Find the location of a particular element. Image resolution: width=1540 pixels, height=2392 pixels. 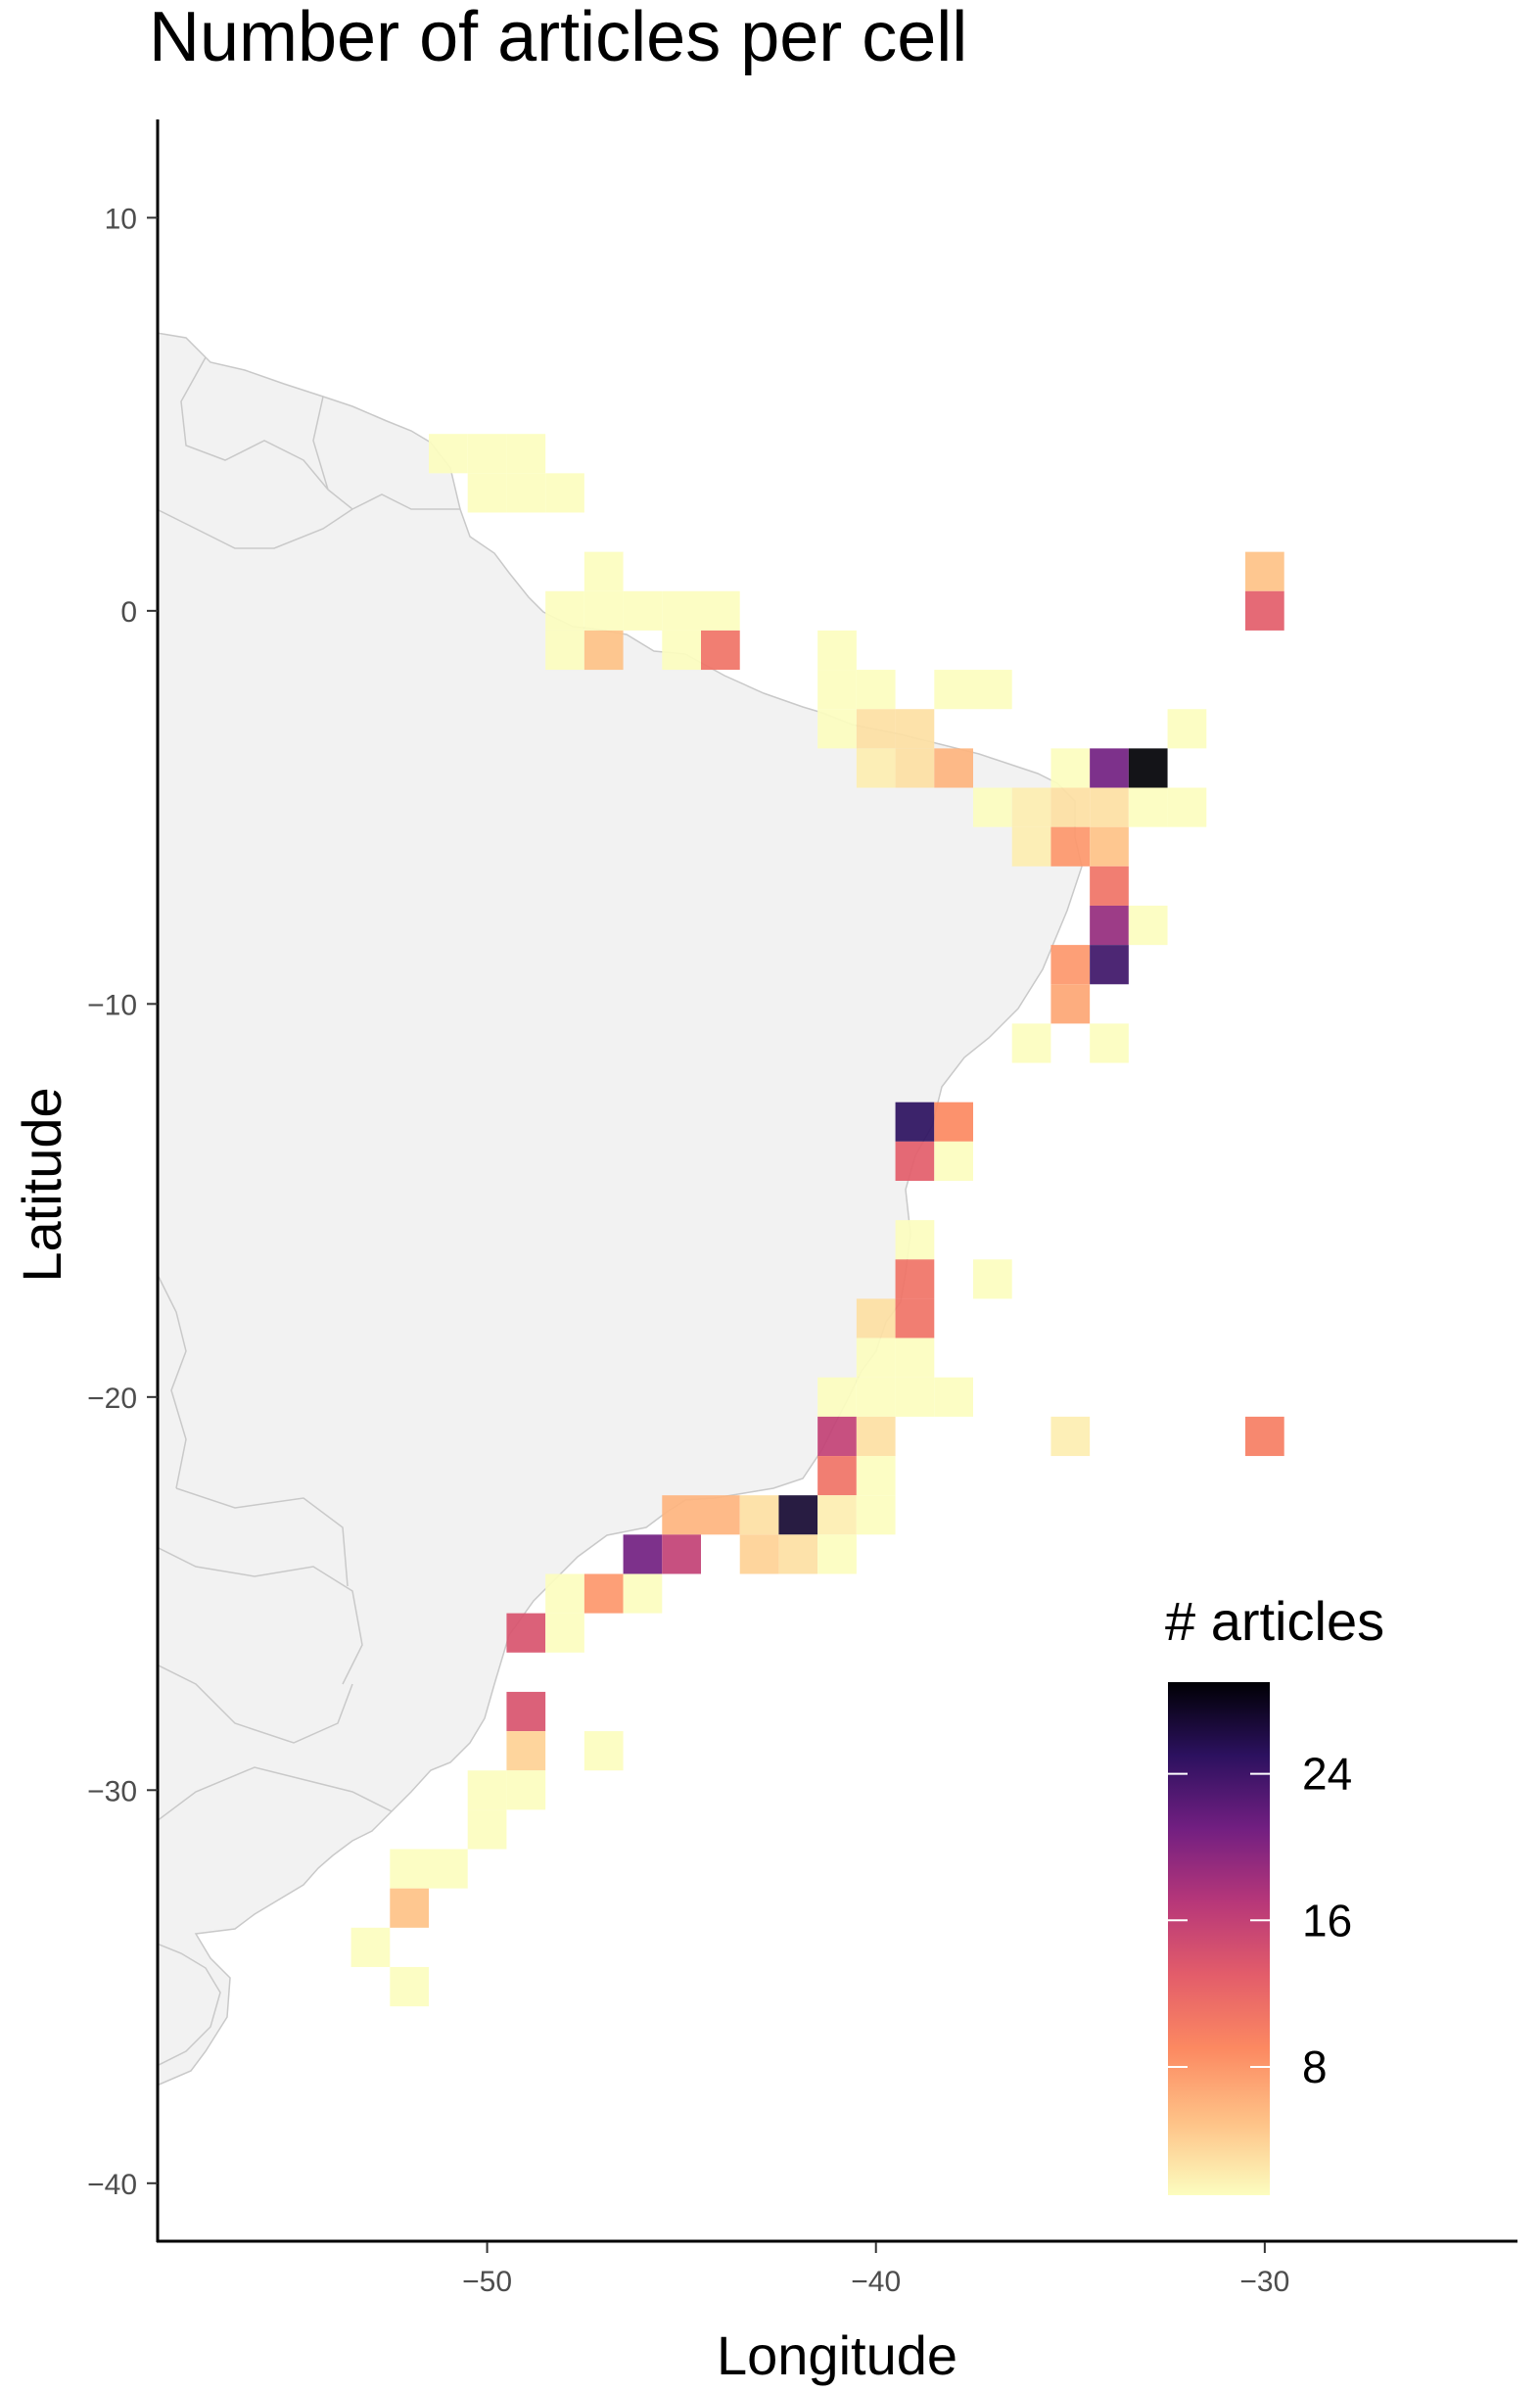

x-axis: −50 −40 −30 is located at coordinates (837, 2268).